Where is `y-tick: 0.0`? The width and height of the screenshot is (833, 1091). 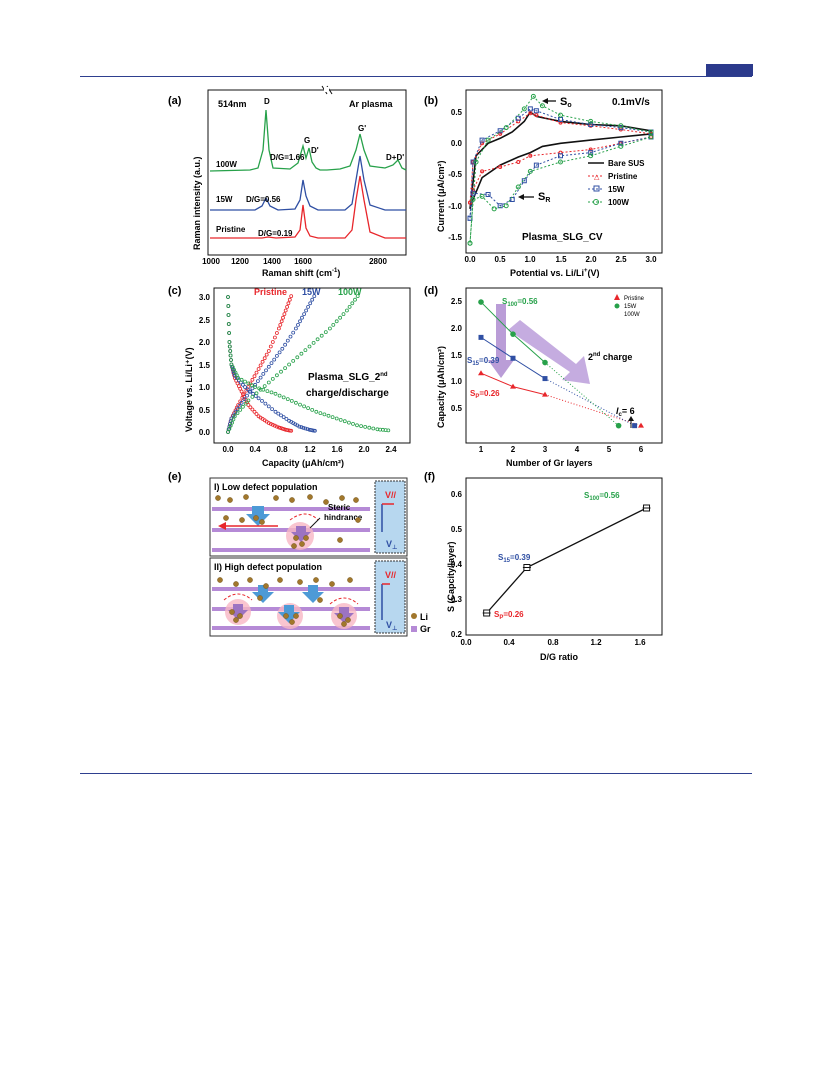
y-tick: 0.0 is located at coordinates (457, 143).